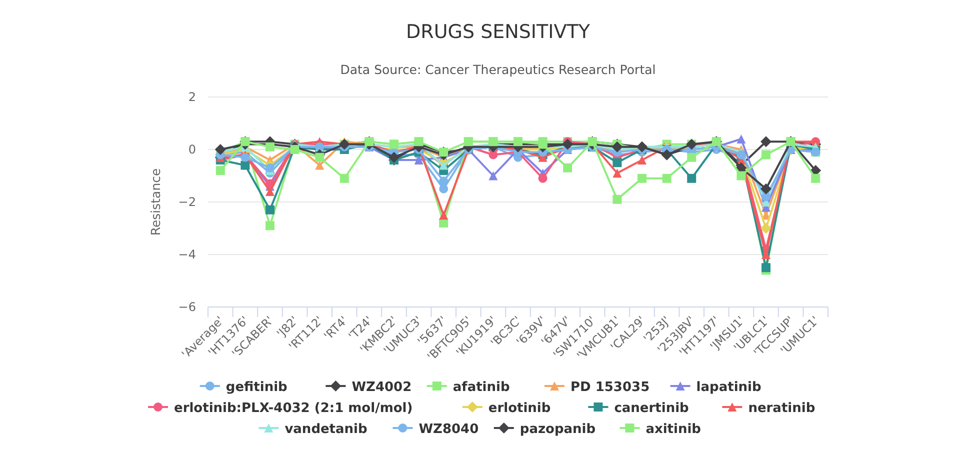  What do you see at coordinates (192, 149) in the screenshot?
I see `y-tick-label: 0` at bounding box center [192, 149].